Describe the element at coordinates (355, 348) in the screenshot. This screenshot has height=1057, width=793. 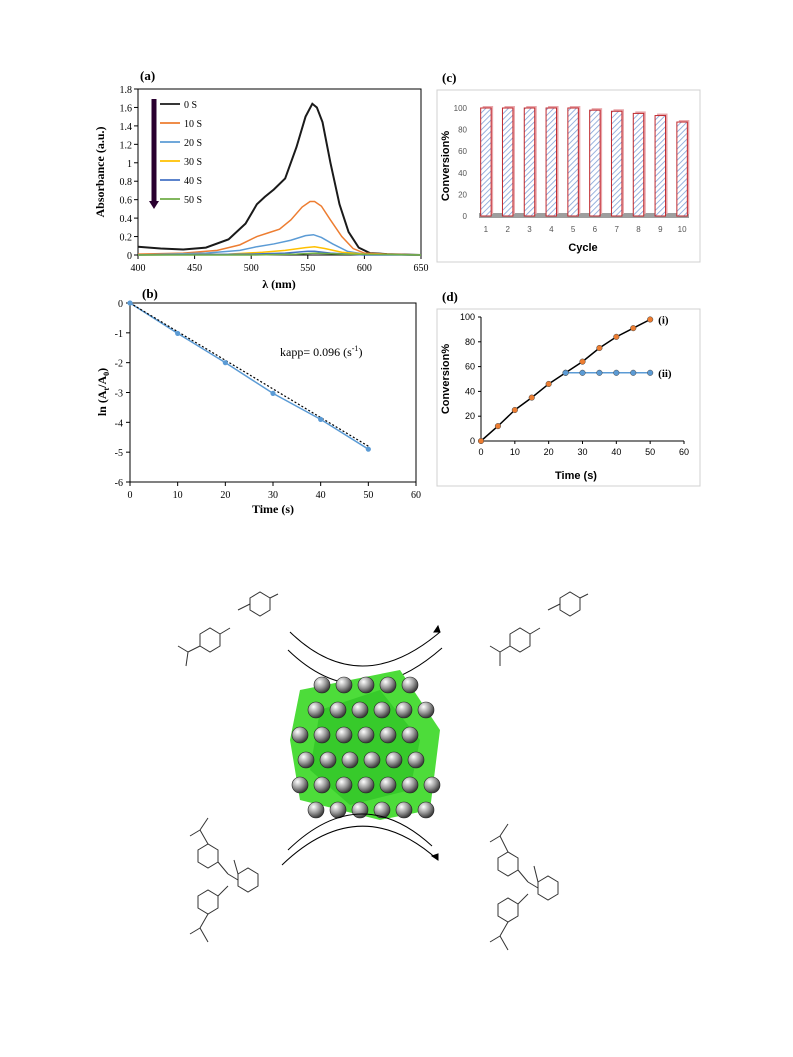
I see `b-annotation-sup: -1` at that location.